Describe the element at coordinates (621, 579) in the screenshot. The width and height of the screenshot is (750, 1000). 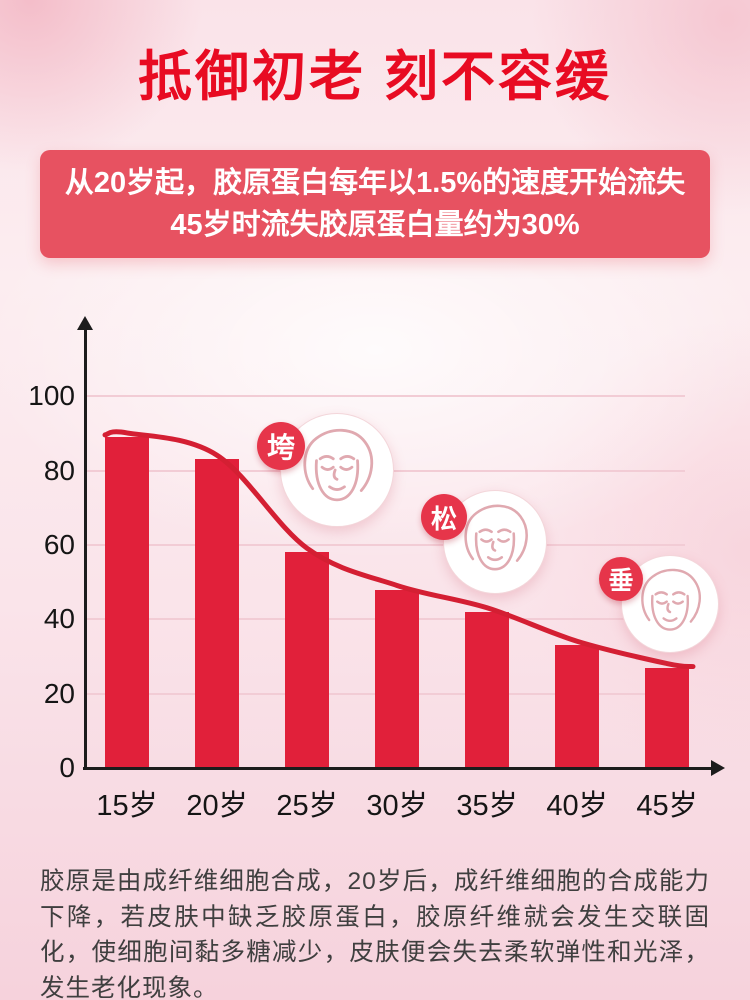
I see `badge-垂: 垂` at that location.